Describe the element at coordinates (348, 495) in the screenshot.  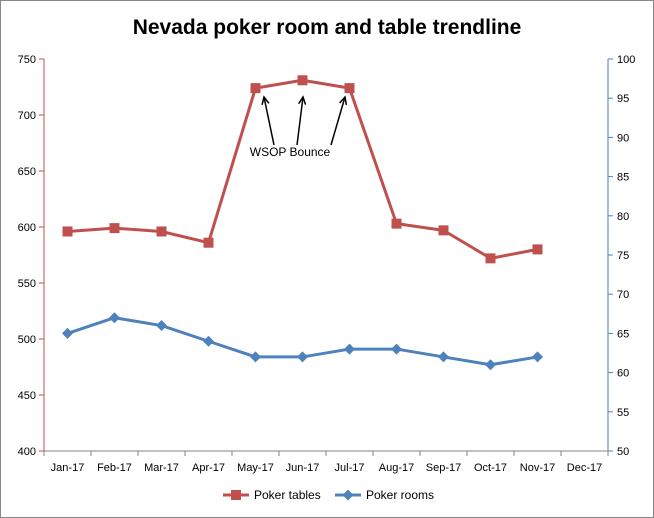
I see `legend-poker-rooms-marker` at that location.